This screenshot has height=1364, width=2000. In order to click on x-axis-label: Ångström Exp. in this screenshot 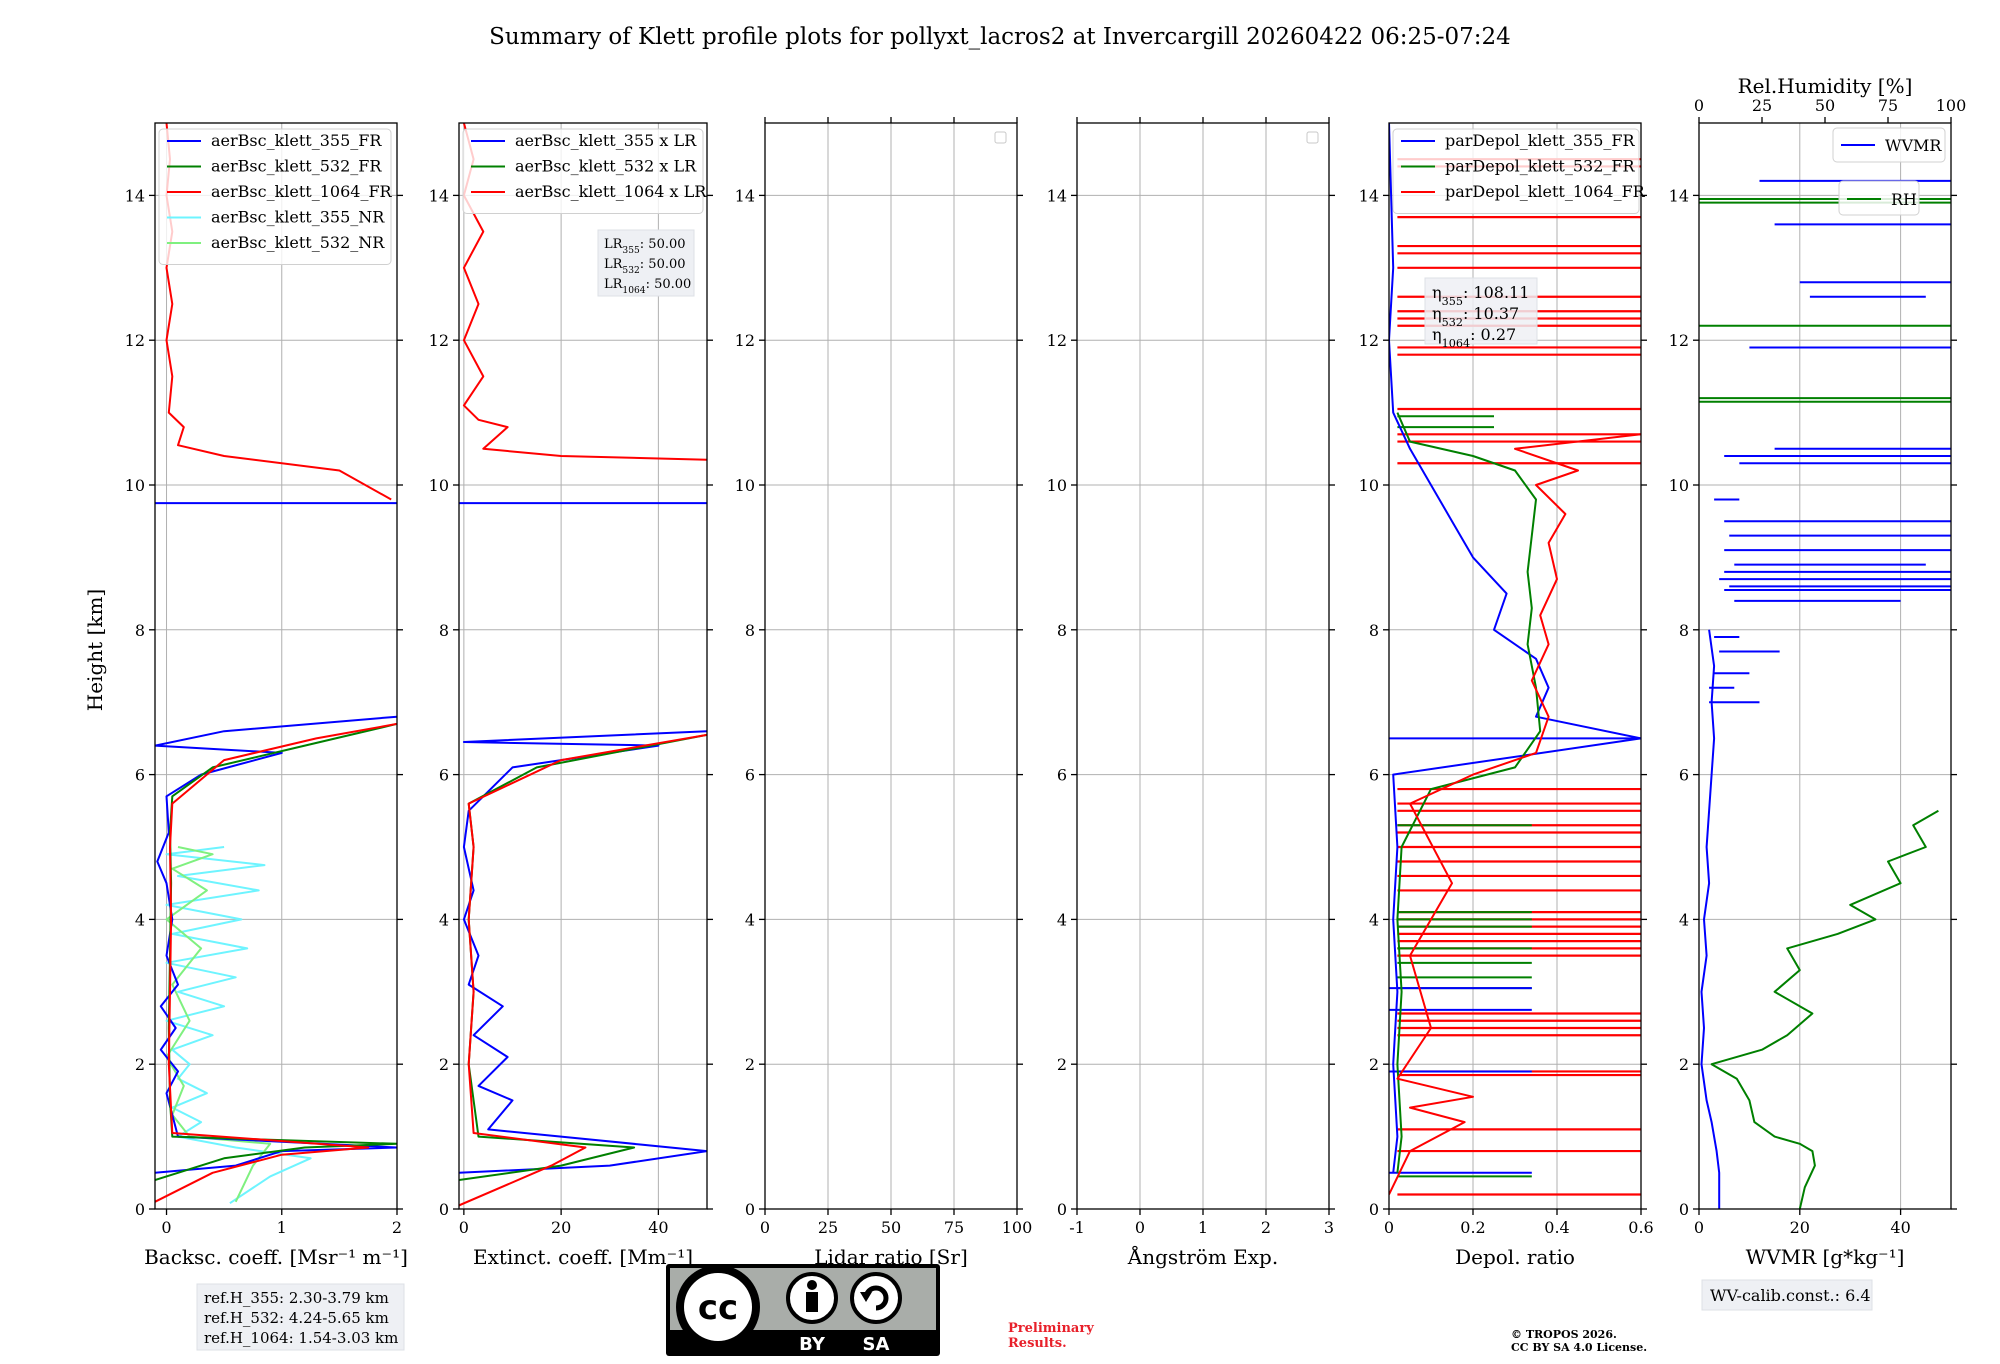, I will do `click(1202, 1256)`.